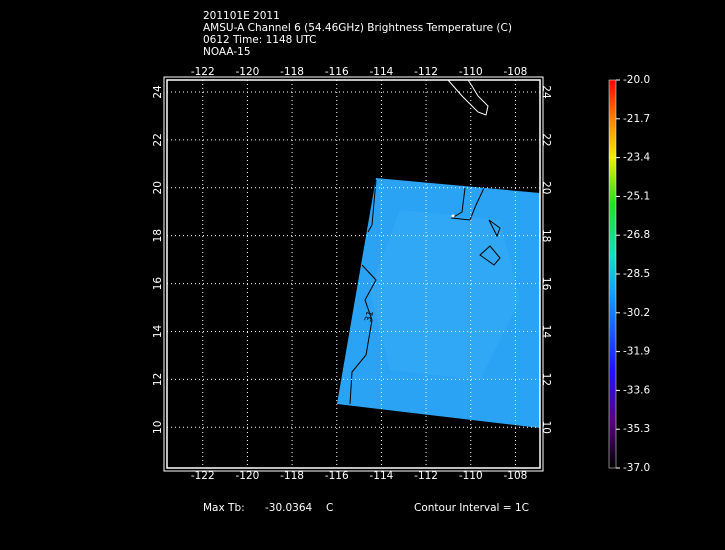  What do you see at coordinates (337, 476) in the screenshot?
I see `lon-tick-label-bottom: -116` at bounding box center [337, 476].